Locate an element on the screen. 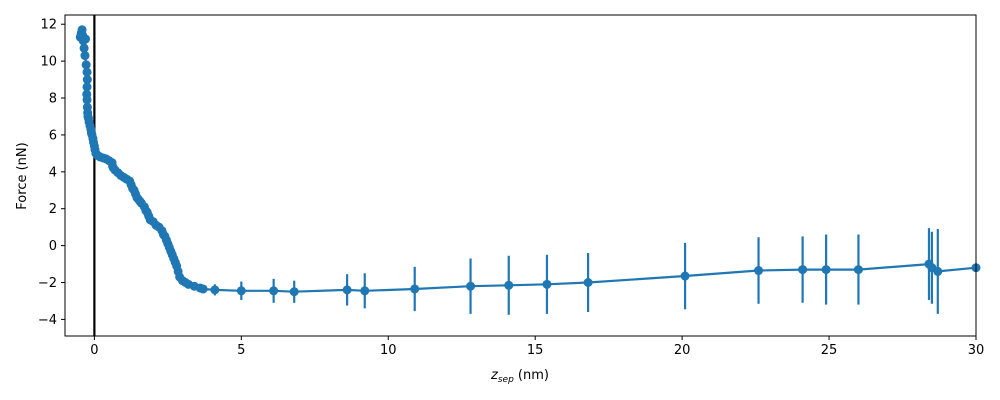 This screenshot has height=400, width=1000. x-tick-label: 30 is located at coordinates (976, 350).